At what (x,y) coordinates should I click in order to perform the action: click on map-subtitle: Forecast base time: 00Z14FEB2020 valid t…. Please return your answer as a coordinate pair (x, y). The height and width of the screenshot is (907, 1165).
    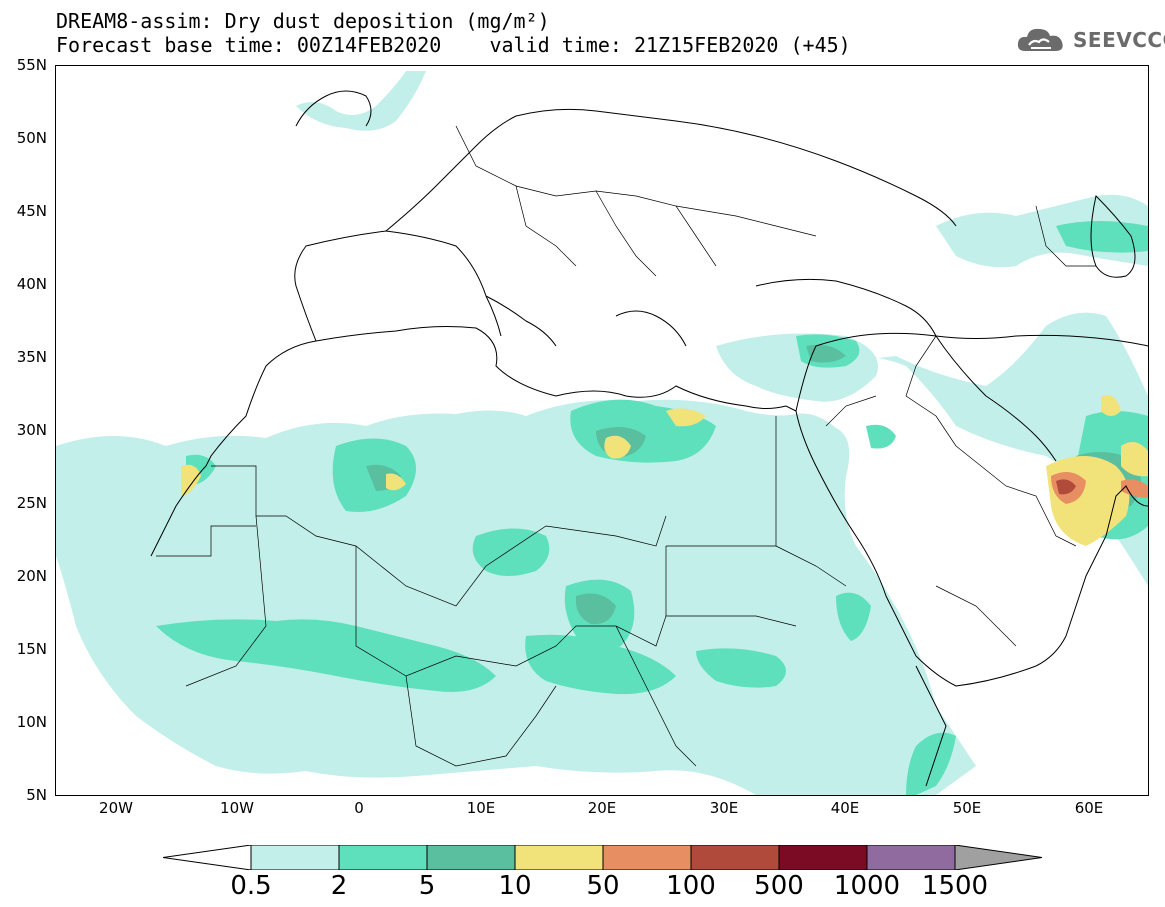
    Looking at the image, I should click on (453, 45).